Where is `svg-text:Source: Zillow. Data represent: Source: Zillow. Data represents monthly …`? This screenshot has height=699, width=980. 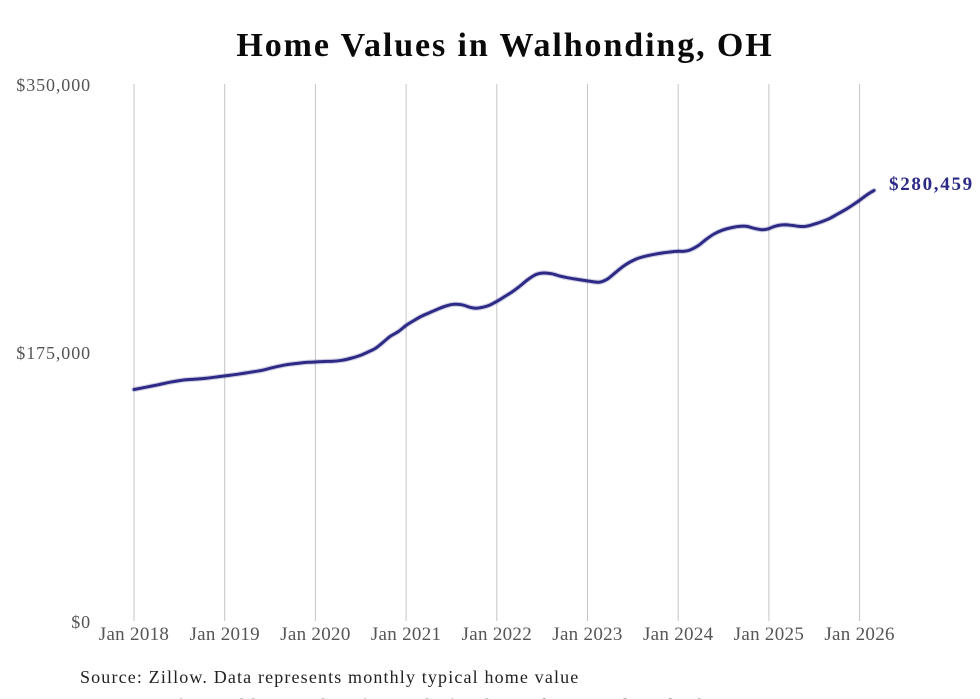 svg-text:Source: Zillow. Data represent: Source: Zillow. Data represents monthly … is located at coordinates (329, 677).